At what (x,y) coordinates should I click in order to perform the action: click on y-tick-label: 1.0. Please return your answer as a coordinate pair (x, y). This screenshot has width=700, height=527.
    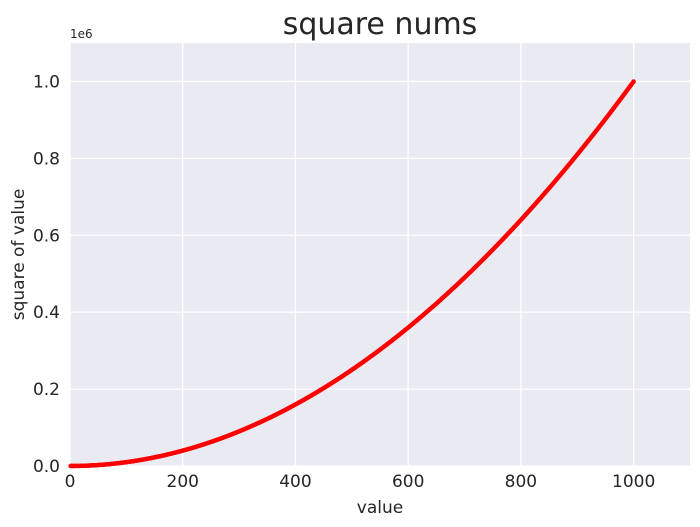
    Looking at the image, I should click on (46, 82).